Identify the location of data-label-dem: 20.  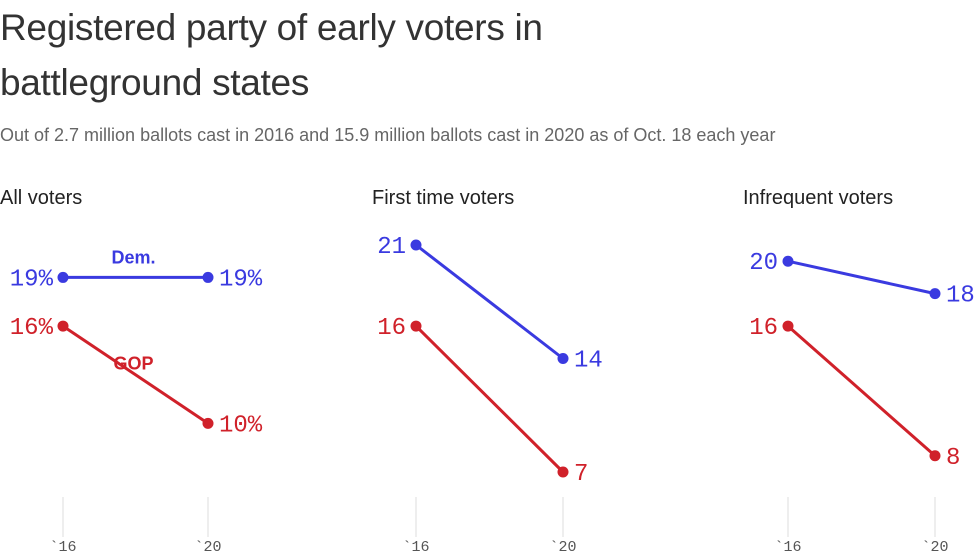
(763, 263).